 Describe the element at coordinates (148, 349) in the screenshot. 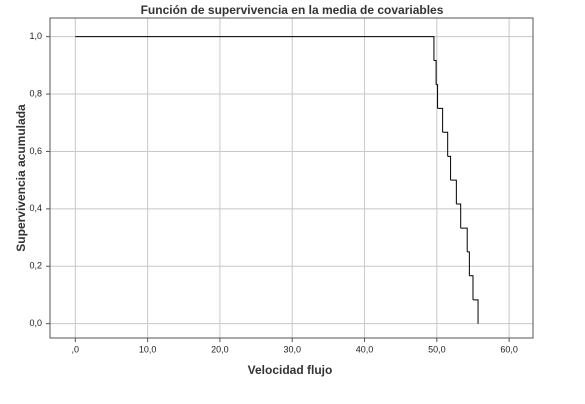

I see `x-tick-label: 10,0` at that location.